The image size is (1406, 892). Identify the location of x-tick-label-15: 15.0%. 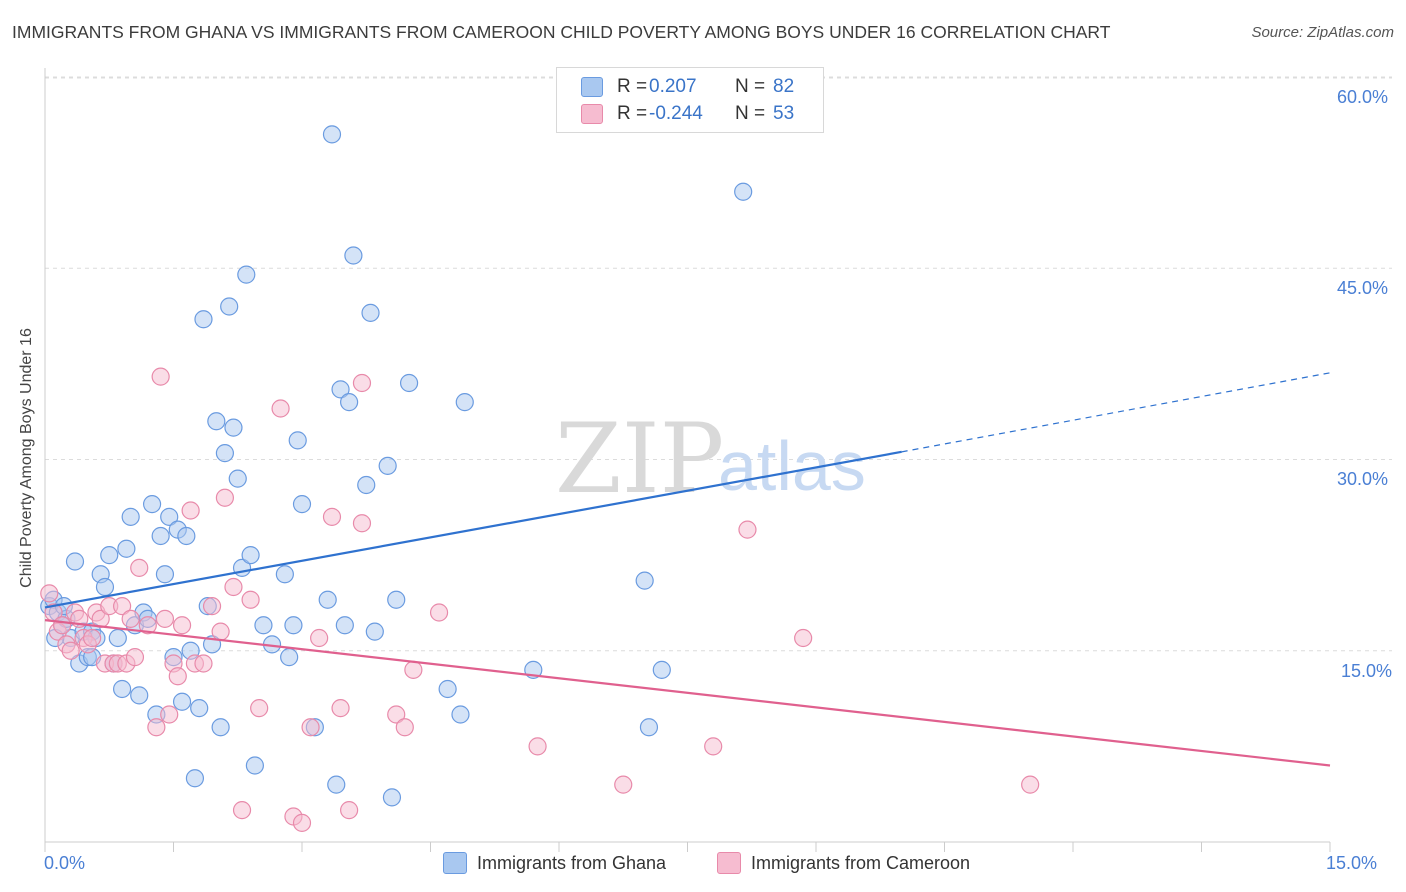
(1352, 863).